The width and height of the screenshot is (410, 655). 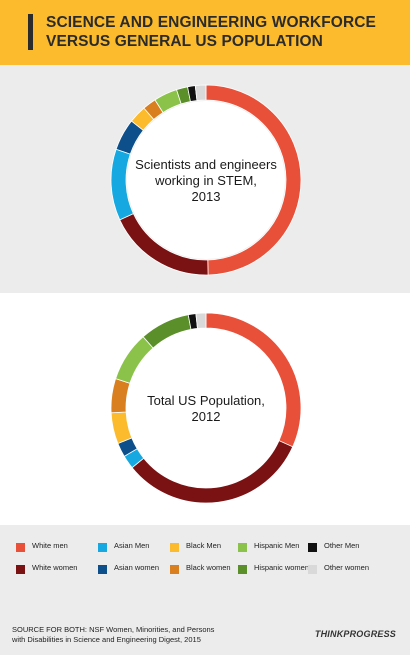 I want to click on header-accent-bar, so click(x=30, y=32).